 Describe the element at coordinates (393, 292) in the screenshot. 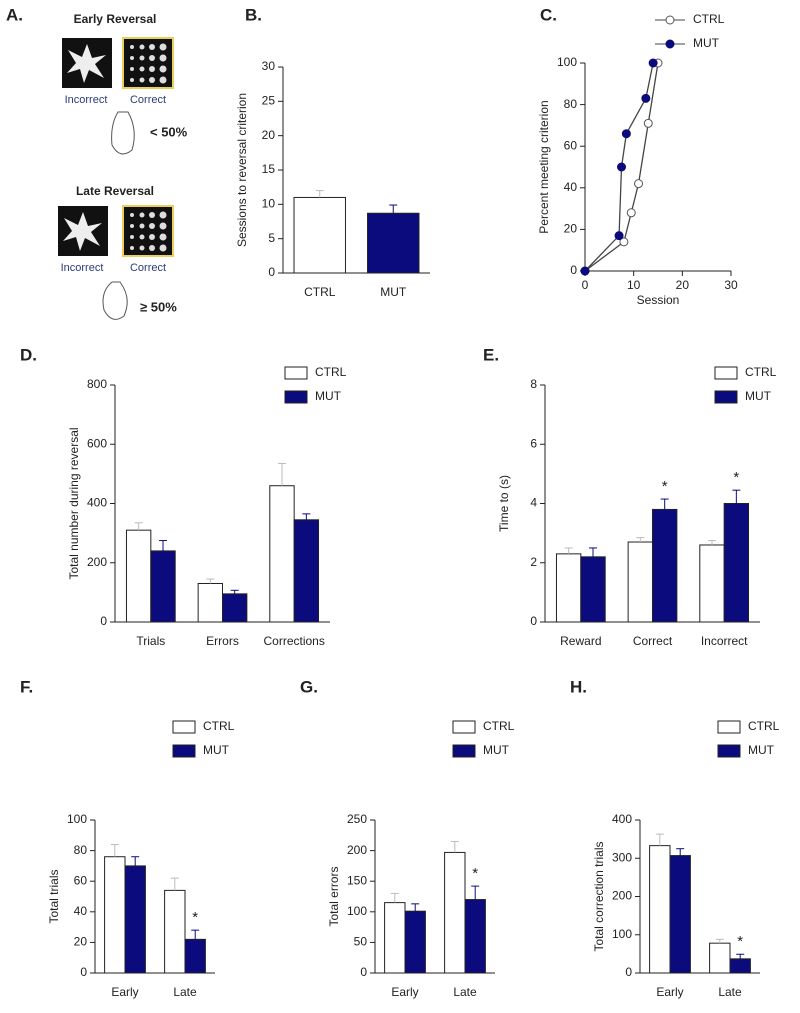

I see `x-tick-label: MUT` at that location.